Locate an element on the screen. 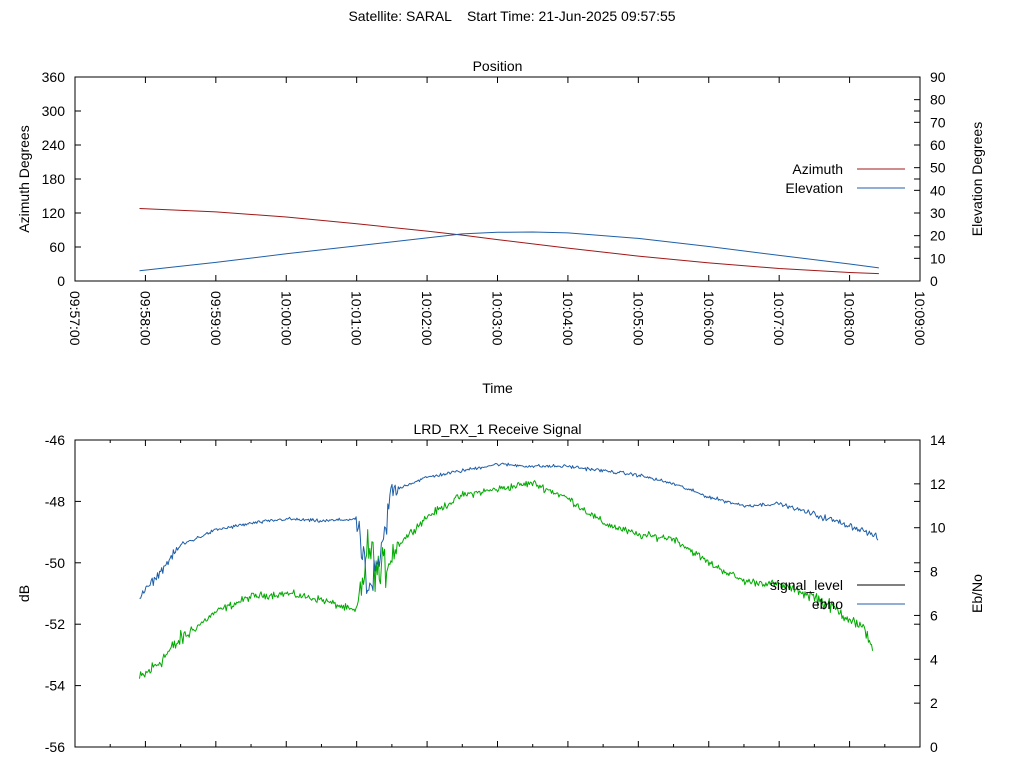 This screenshot has width=1024, height=768. y2-tick-label: 80 is located at coordinates (938, 100).